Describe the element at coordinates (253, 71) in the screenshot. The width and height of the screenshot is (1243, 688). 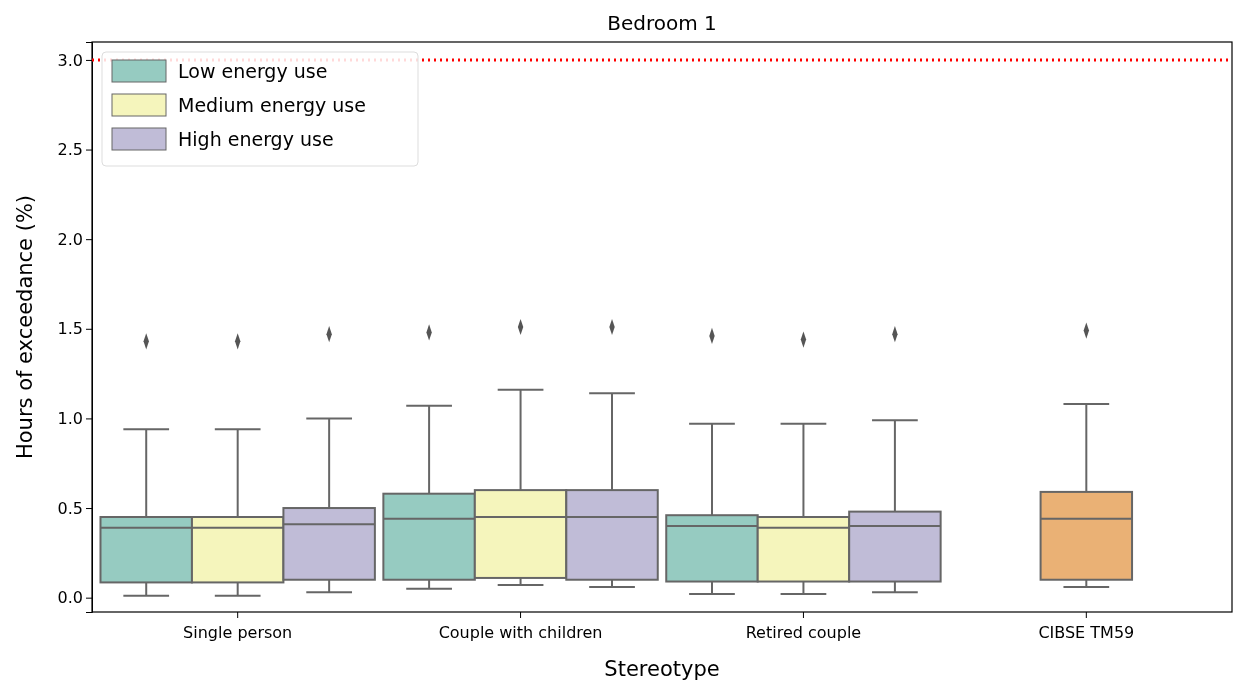
I see `legend-label: Low energy use` at that location.